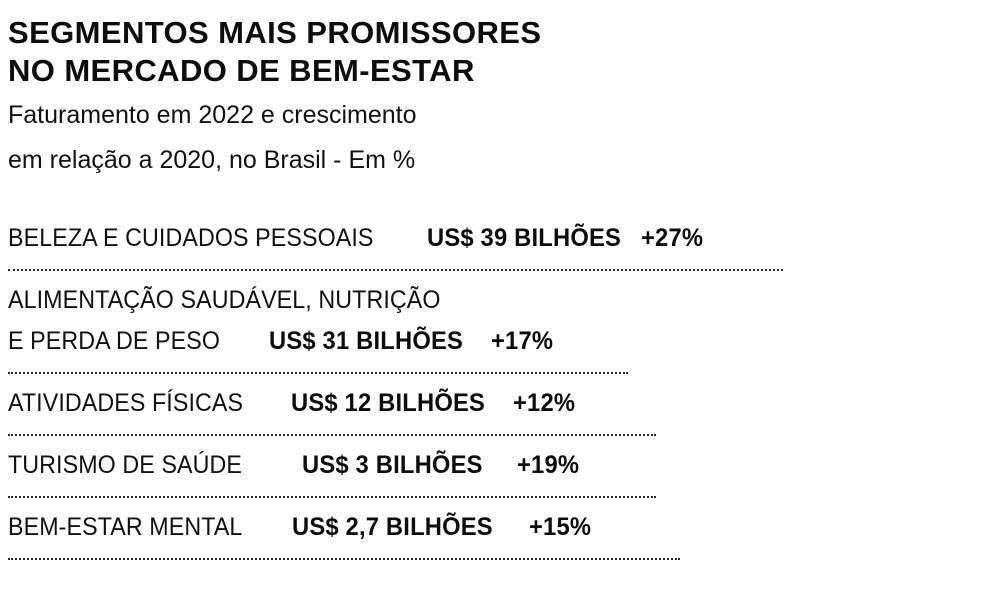 The image size is (984, 597). I want to click on segment-row-line: ATIVIDADES FÍSICAS US$ 12 BILHÕES +12%, so click(488, 403).